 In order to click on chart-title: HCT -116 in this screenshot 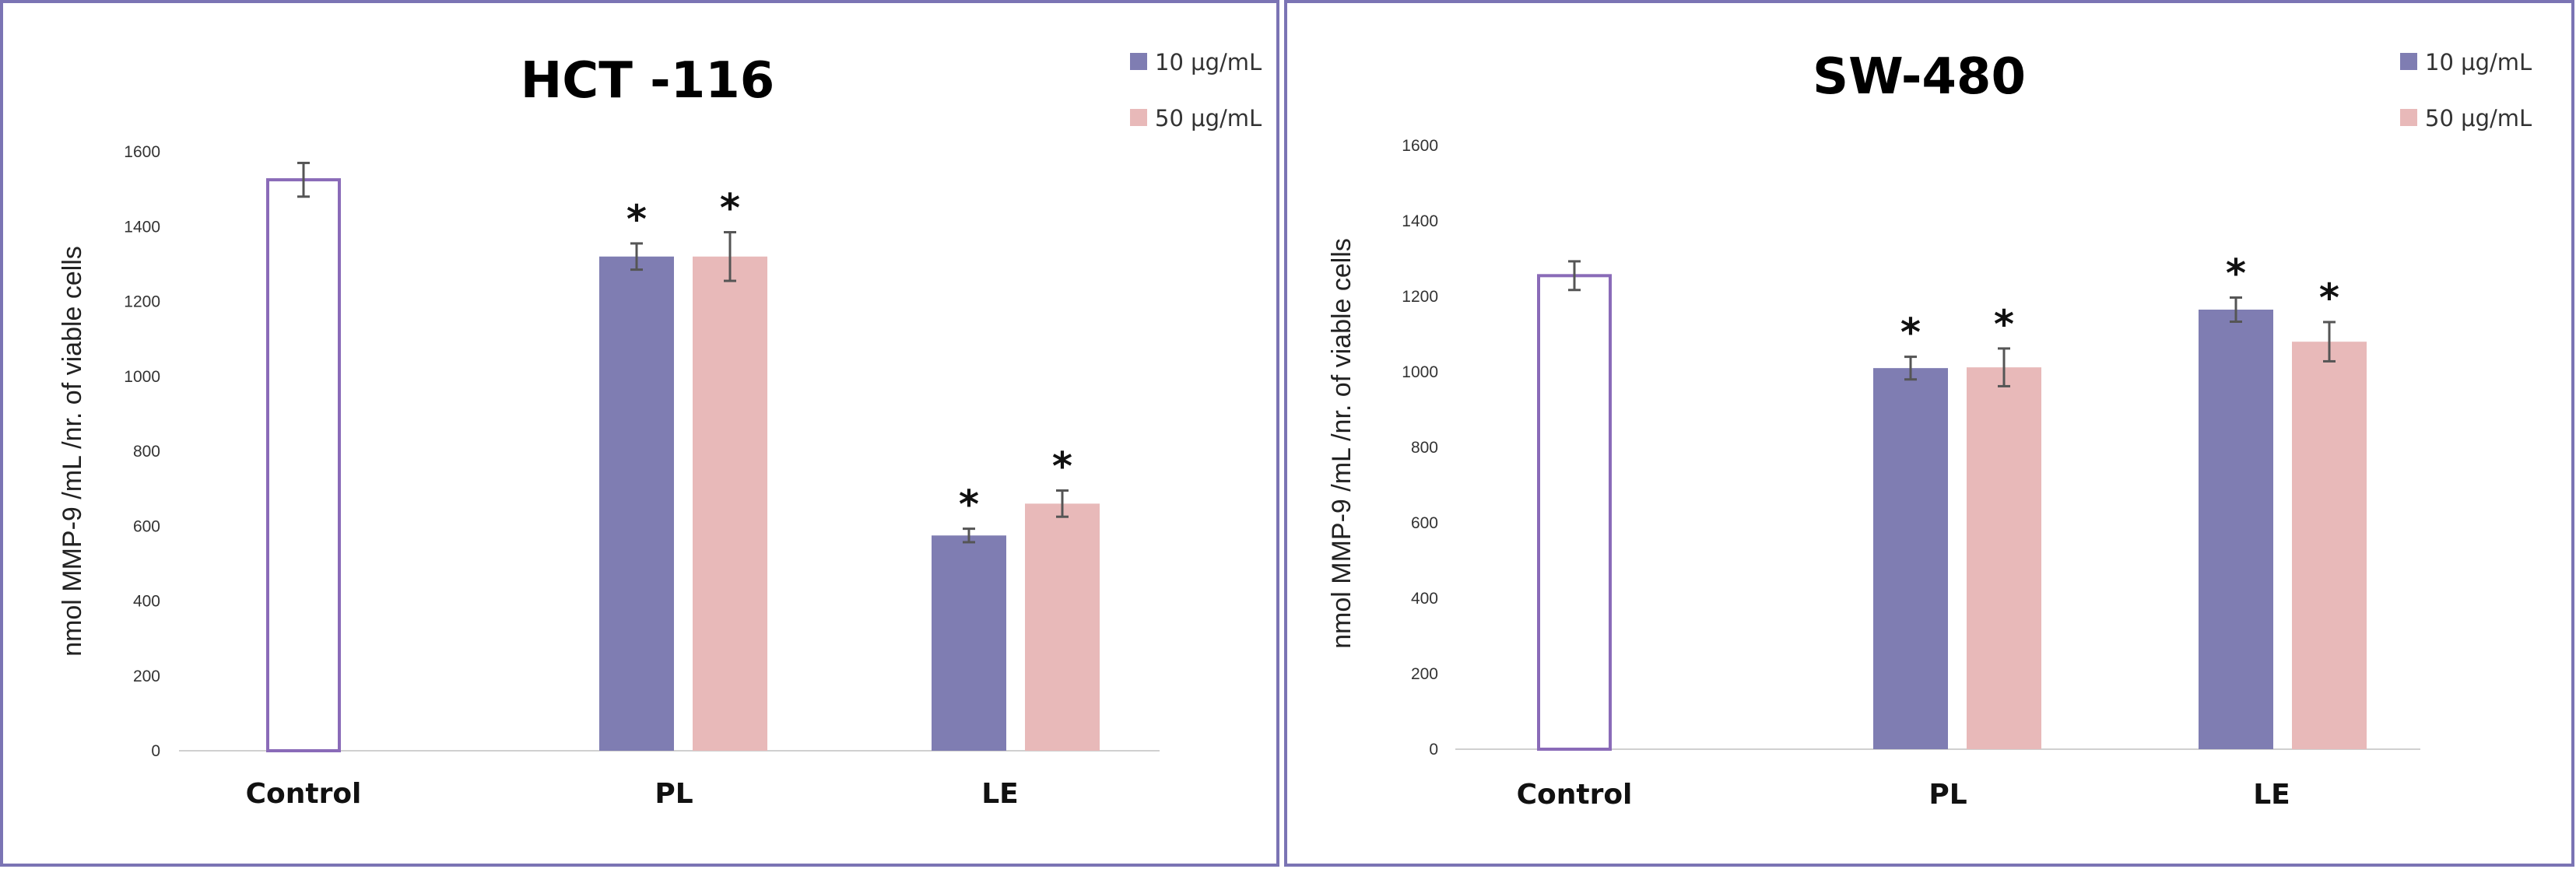, I will do `click(648, 81)`.